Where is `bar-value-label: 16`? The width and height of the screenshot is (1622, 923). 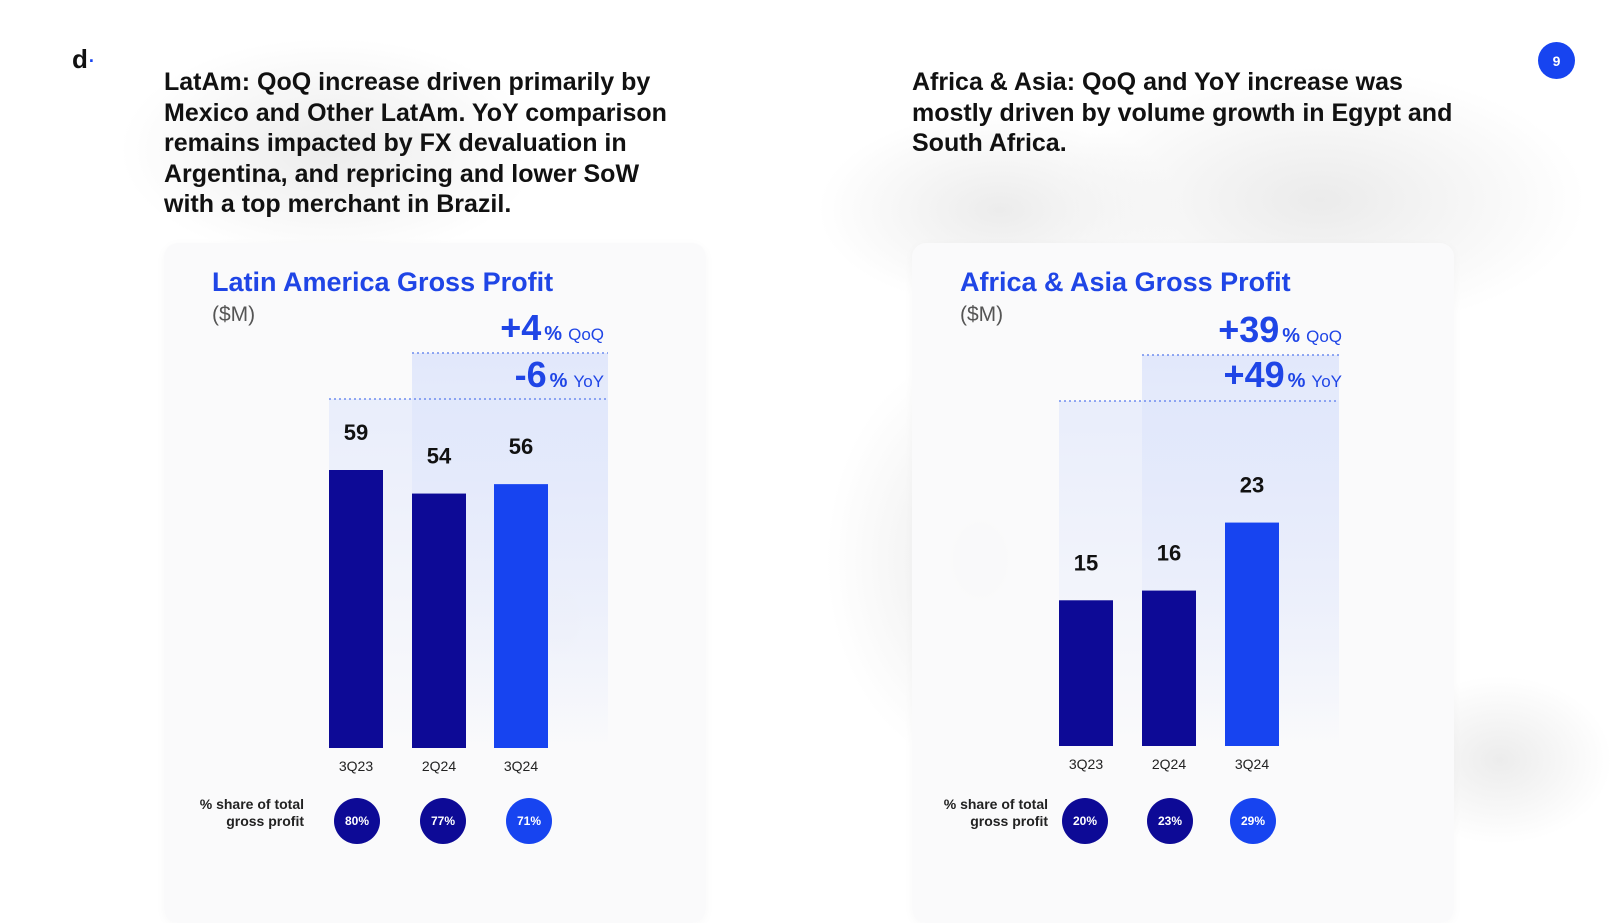 bar-value-label: 16 is located at coordinates (1169, 553).